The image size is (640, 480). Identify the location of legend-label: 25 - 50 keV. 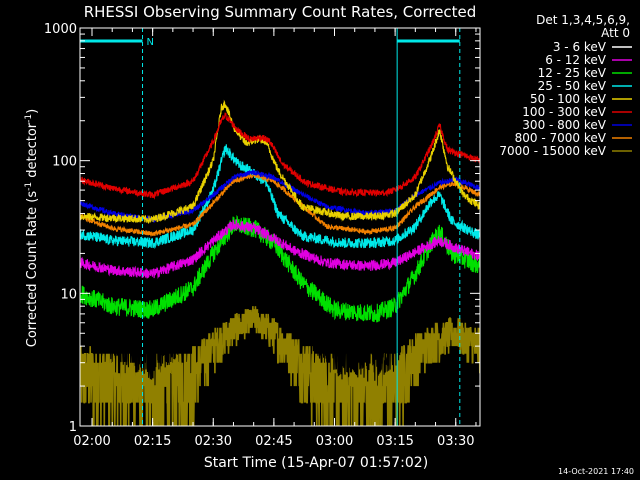
(572, 86).